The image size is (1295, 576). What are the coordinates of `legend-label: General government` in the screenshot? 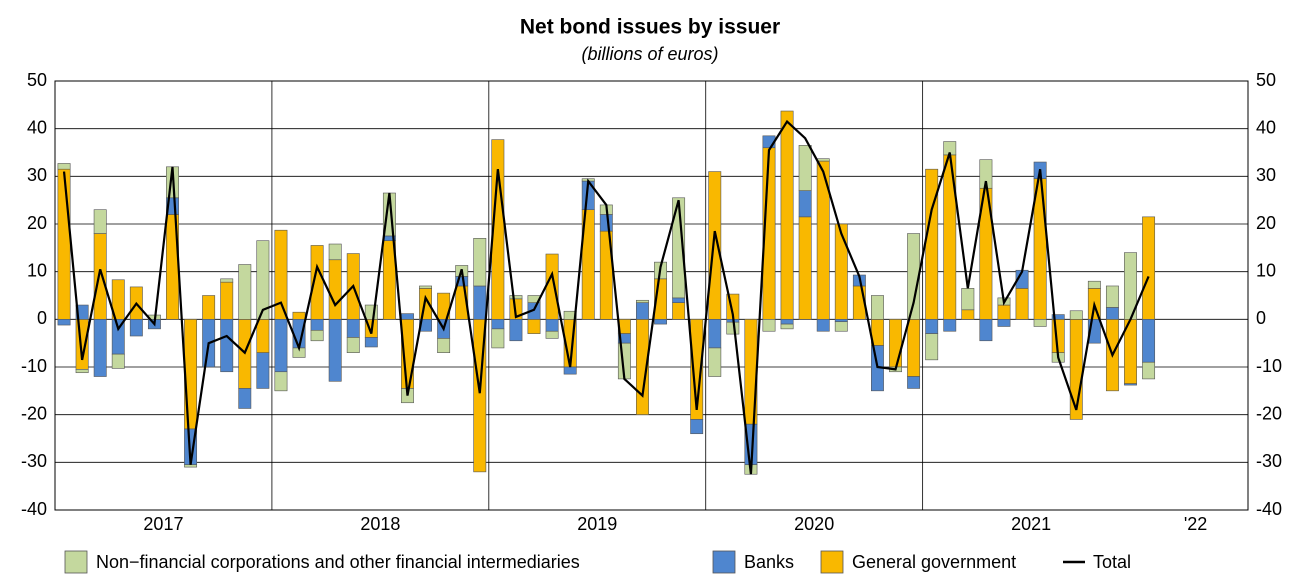 It's located at (934, 562).